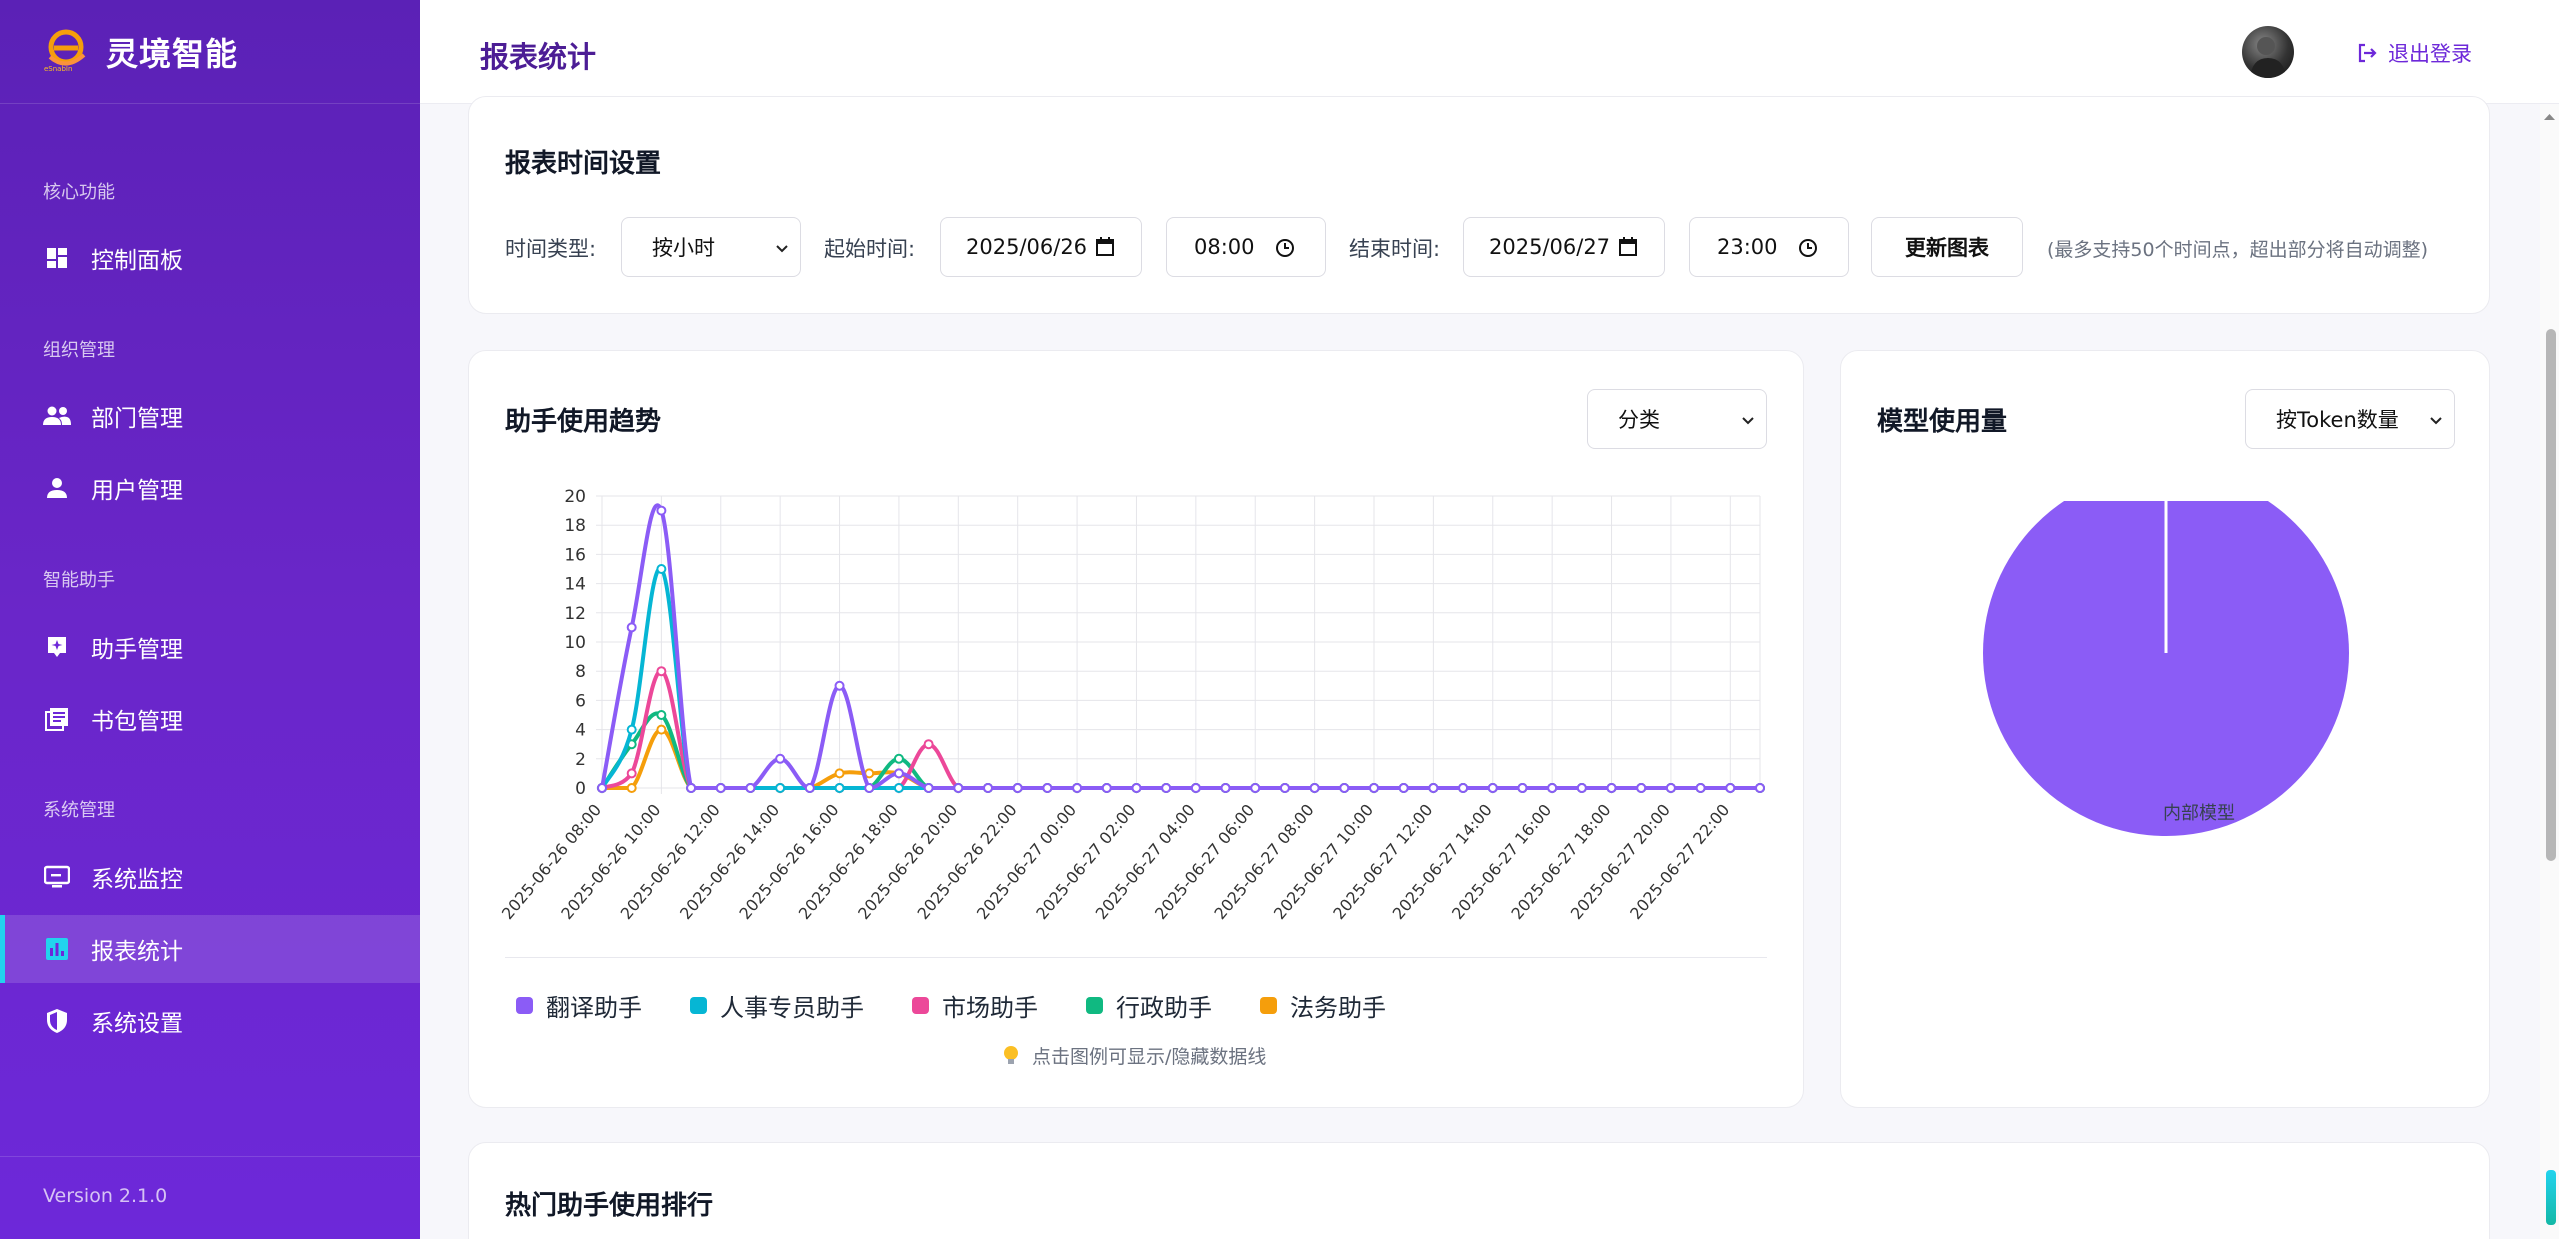  Describe the element at coordinates (1677, 419) in the screenshot. I see `trend-category-select: 分类` at that location.